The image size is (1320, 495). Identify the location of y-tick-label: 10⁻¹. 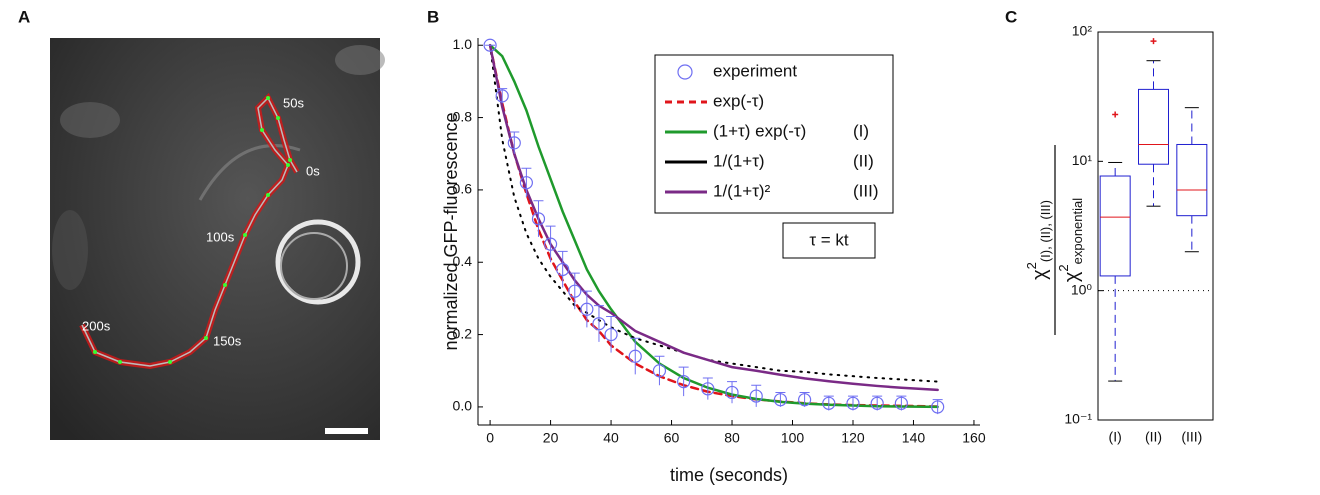
(1078, 419).